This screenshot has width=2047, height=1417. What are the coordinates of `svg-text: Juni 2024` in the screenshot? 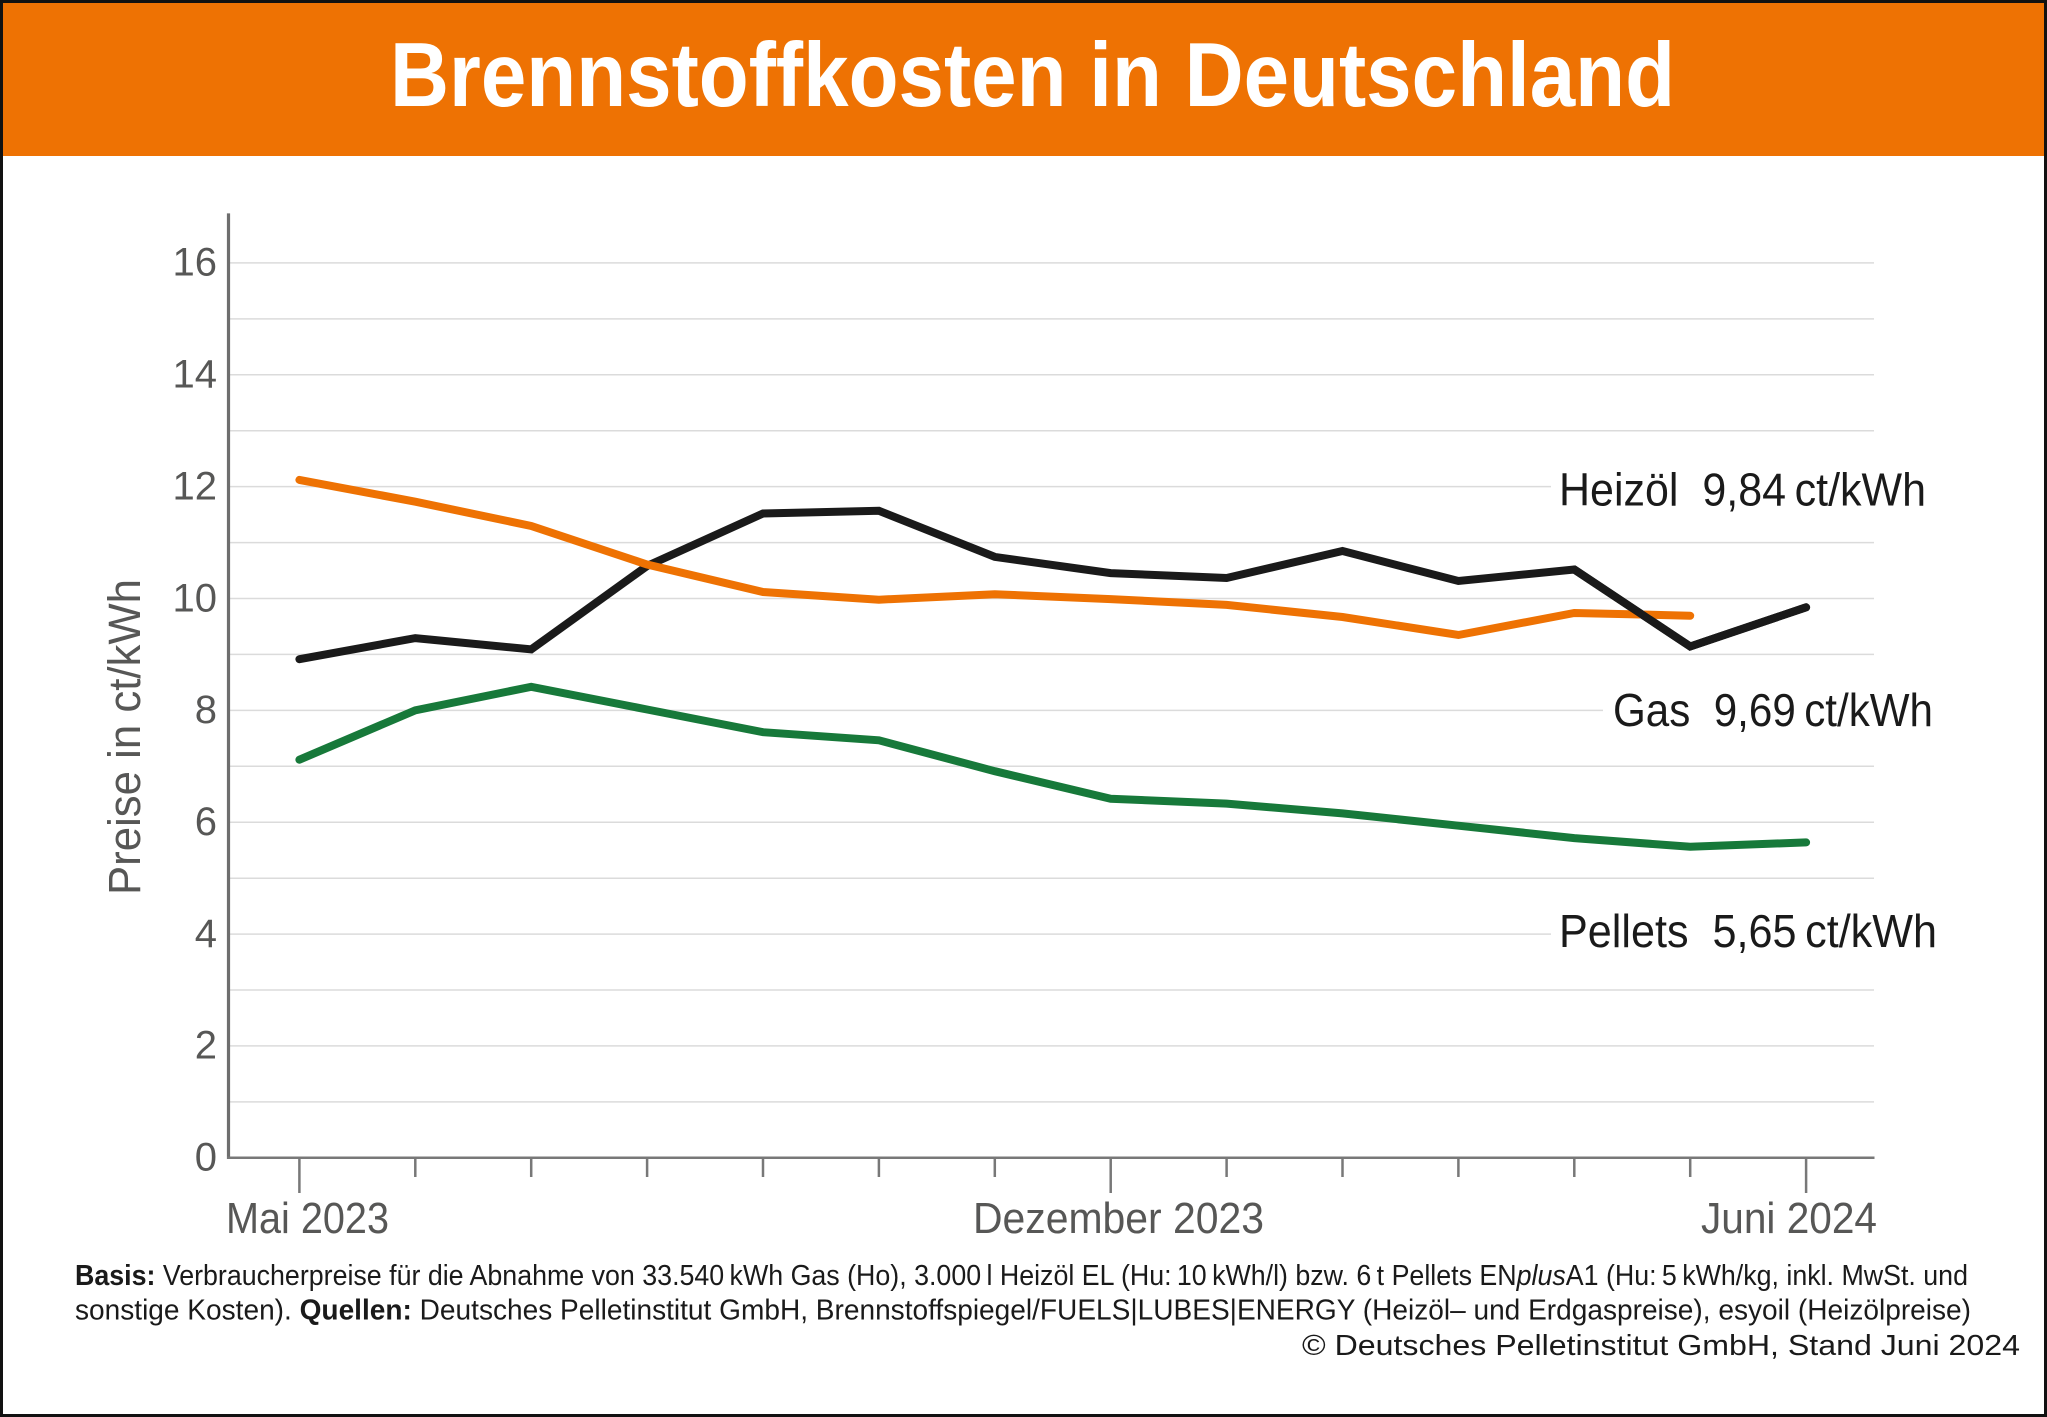 It's located at (1789, 1218).